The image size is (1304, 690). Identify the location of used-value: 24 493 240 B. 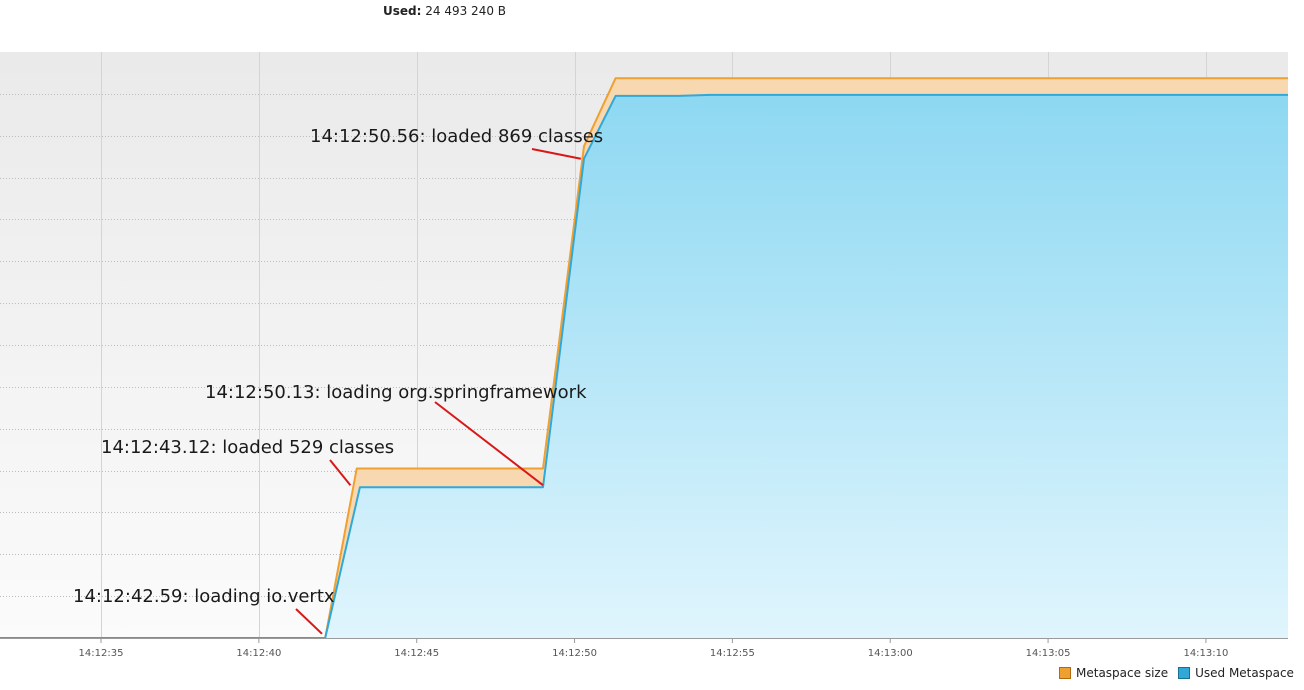
(466, 11).